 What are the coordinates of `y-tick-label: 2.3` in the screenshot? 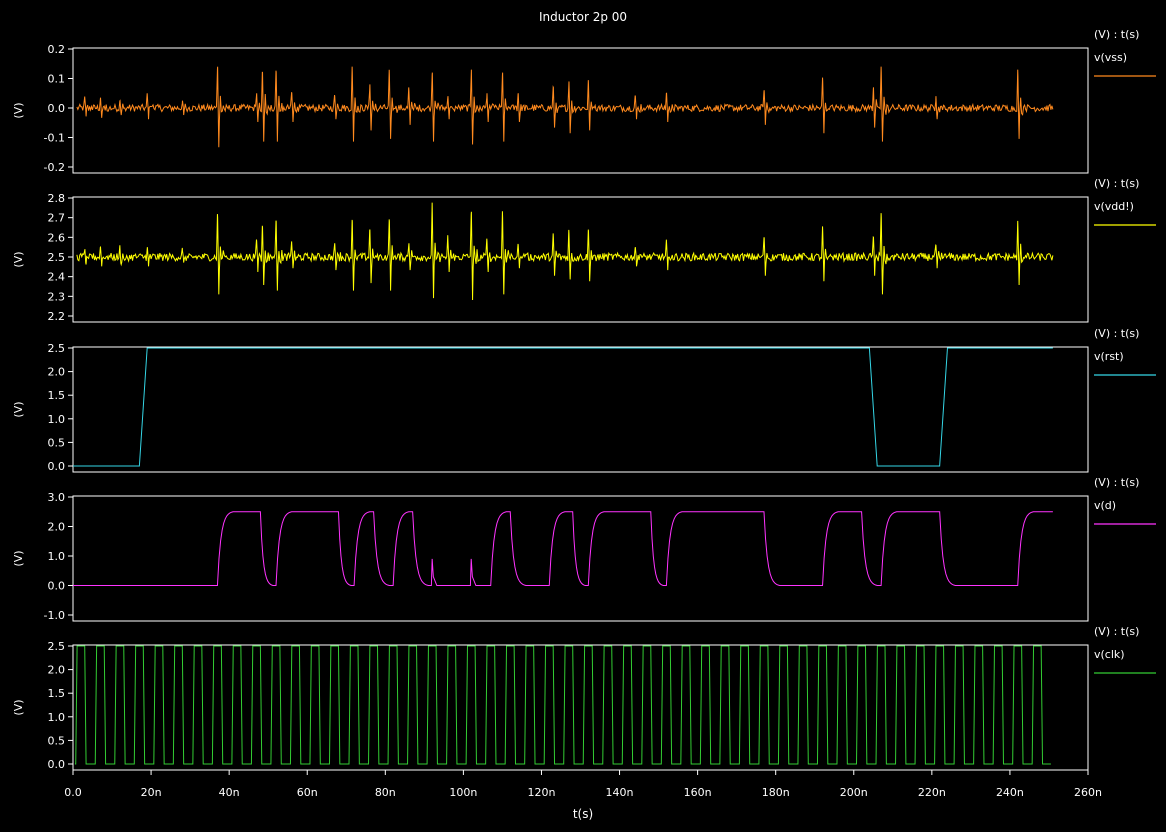 It's located at (57, 296).